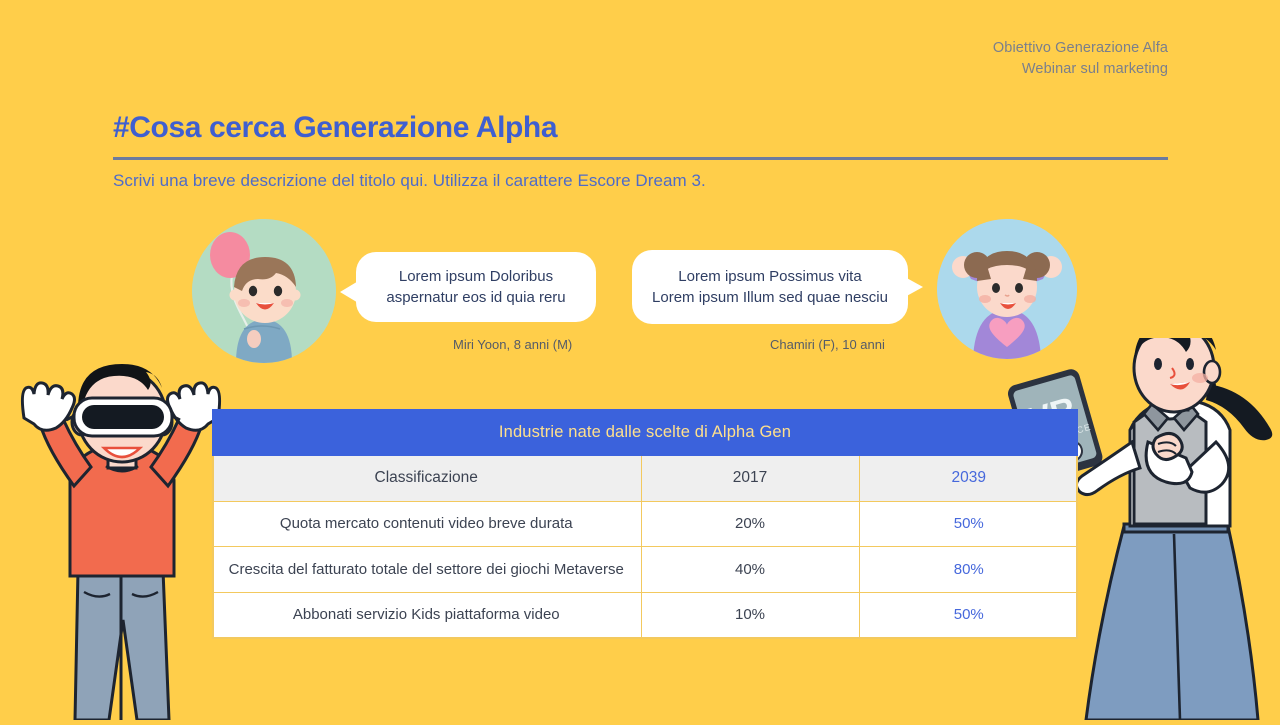 The width and height of the screenshot is (1280, 725). What do you see at coordinates (427, 615) in the screenshot?
I see `row-label: Abbonati servizio Kids piattaforma video` at bounding box center [427, 615].